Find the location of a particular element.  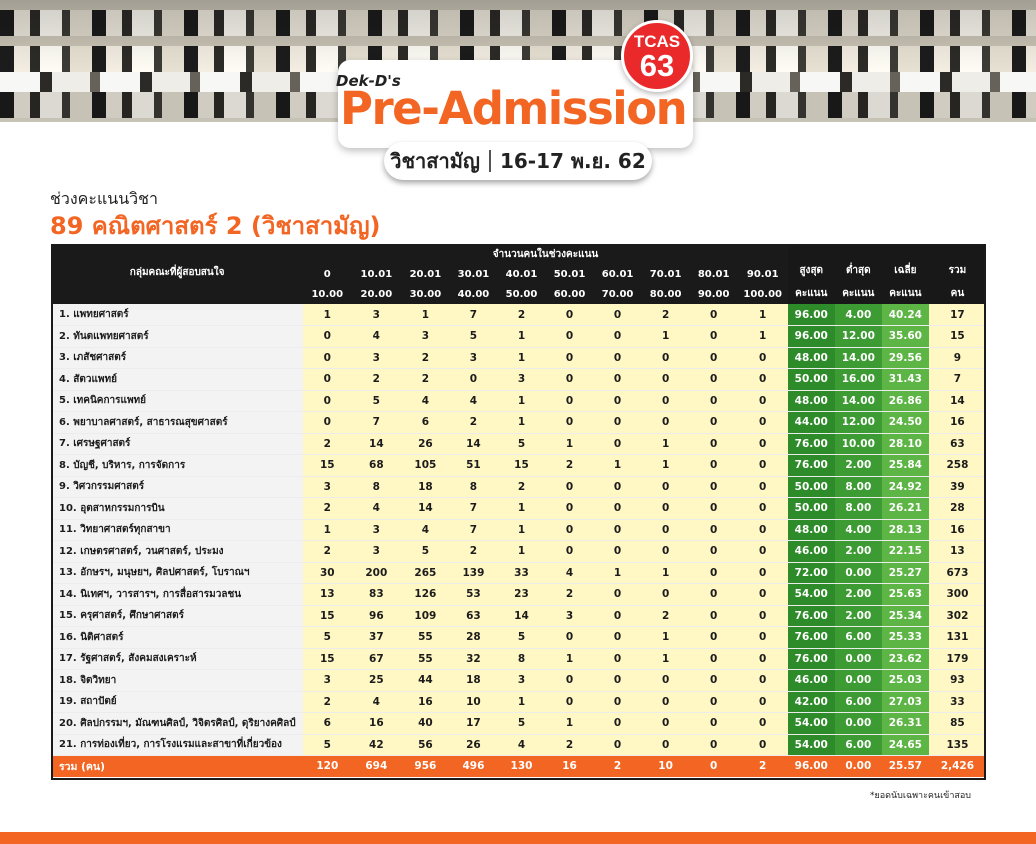

avg-score: 28.13 is located at coordinates (905, 530).